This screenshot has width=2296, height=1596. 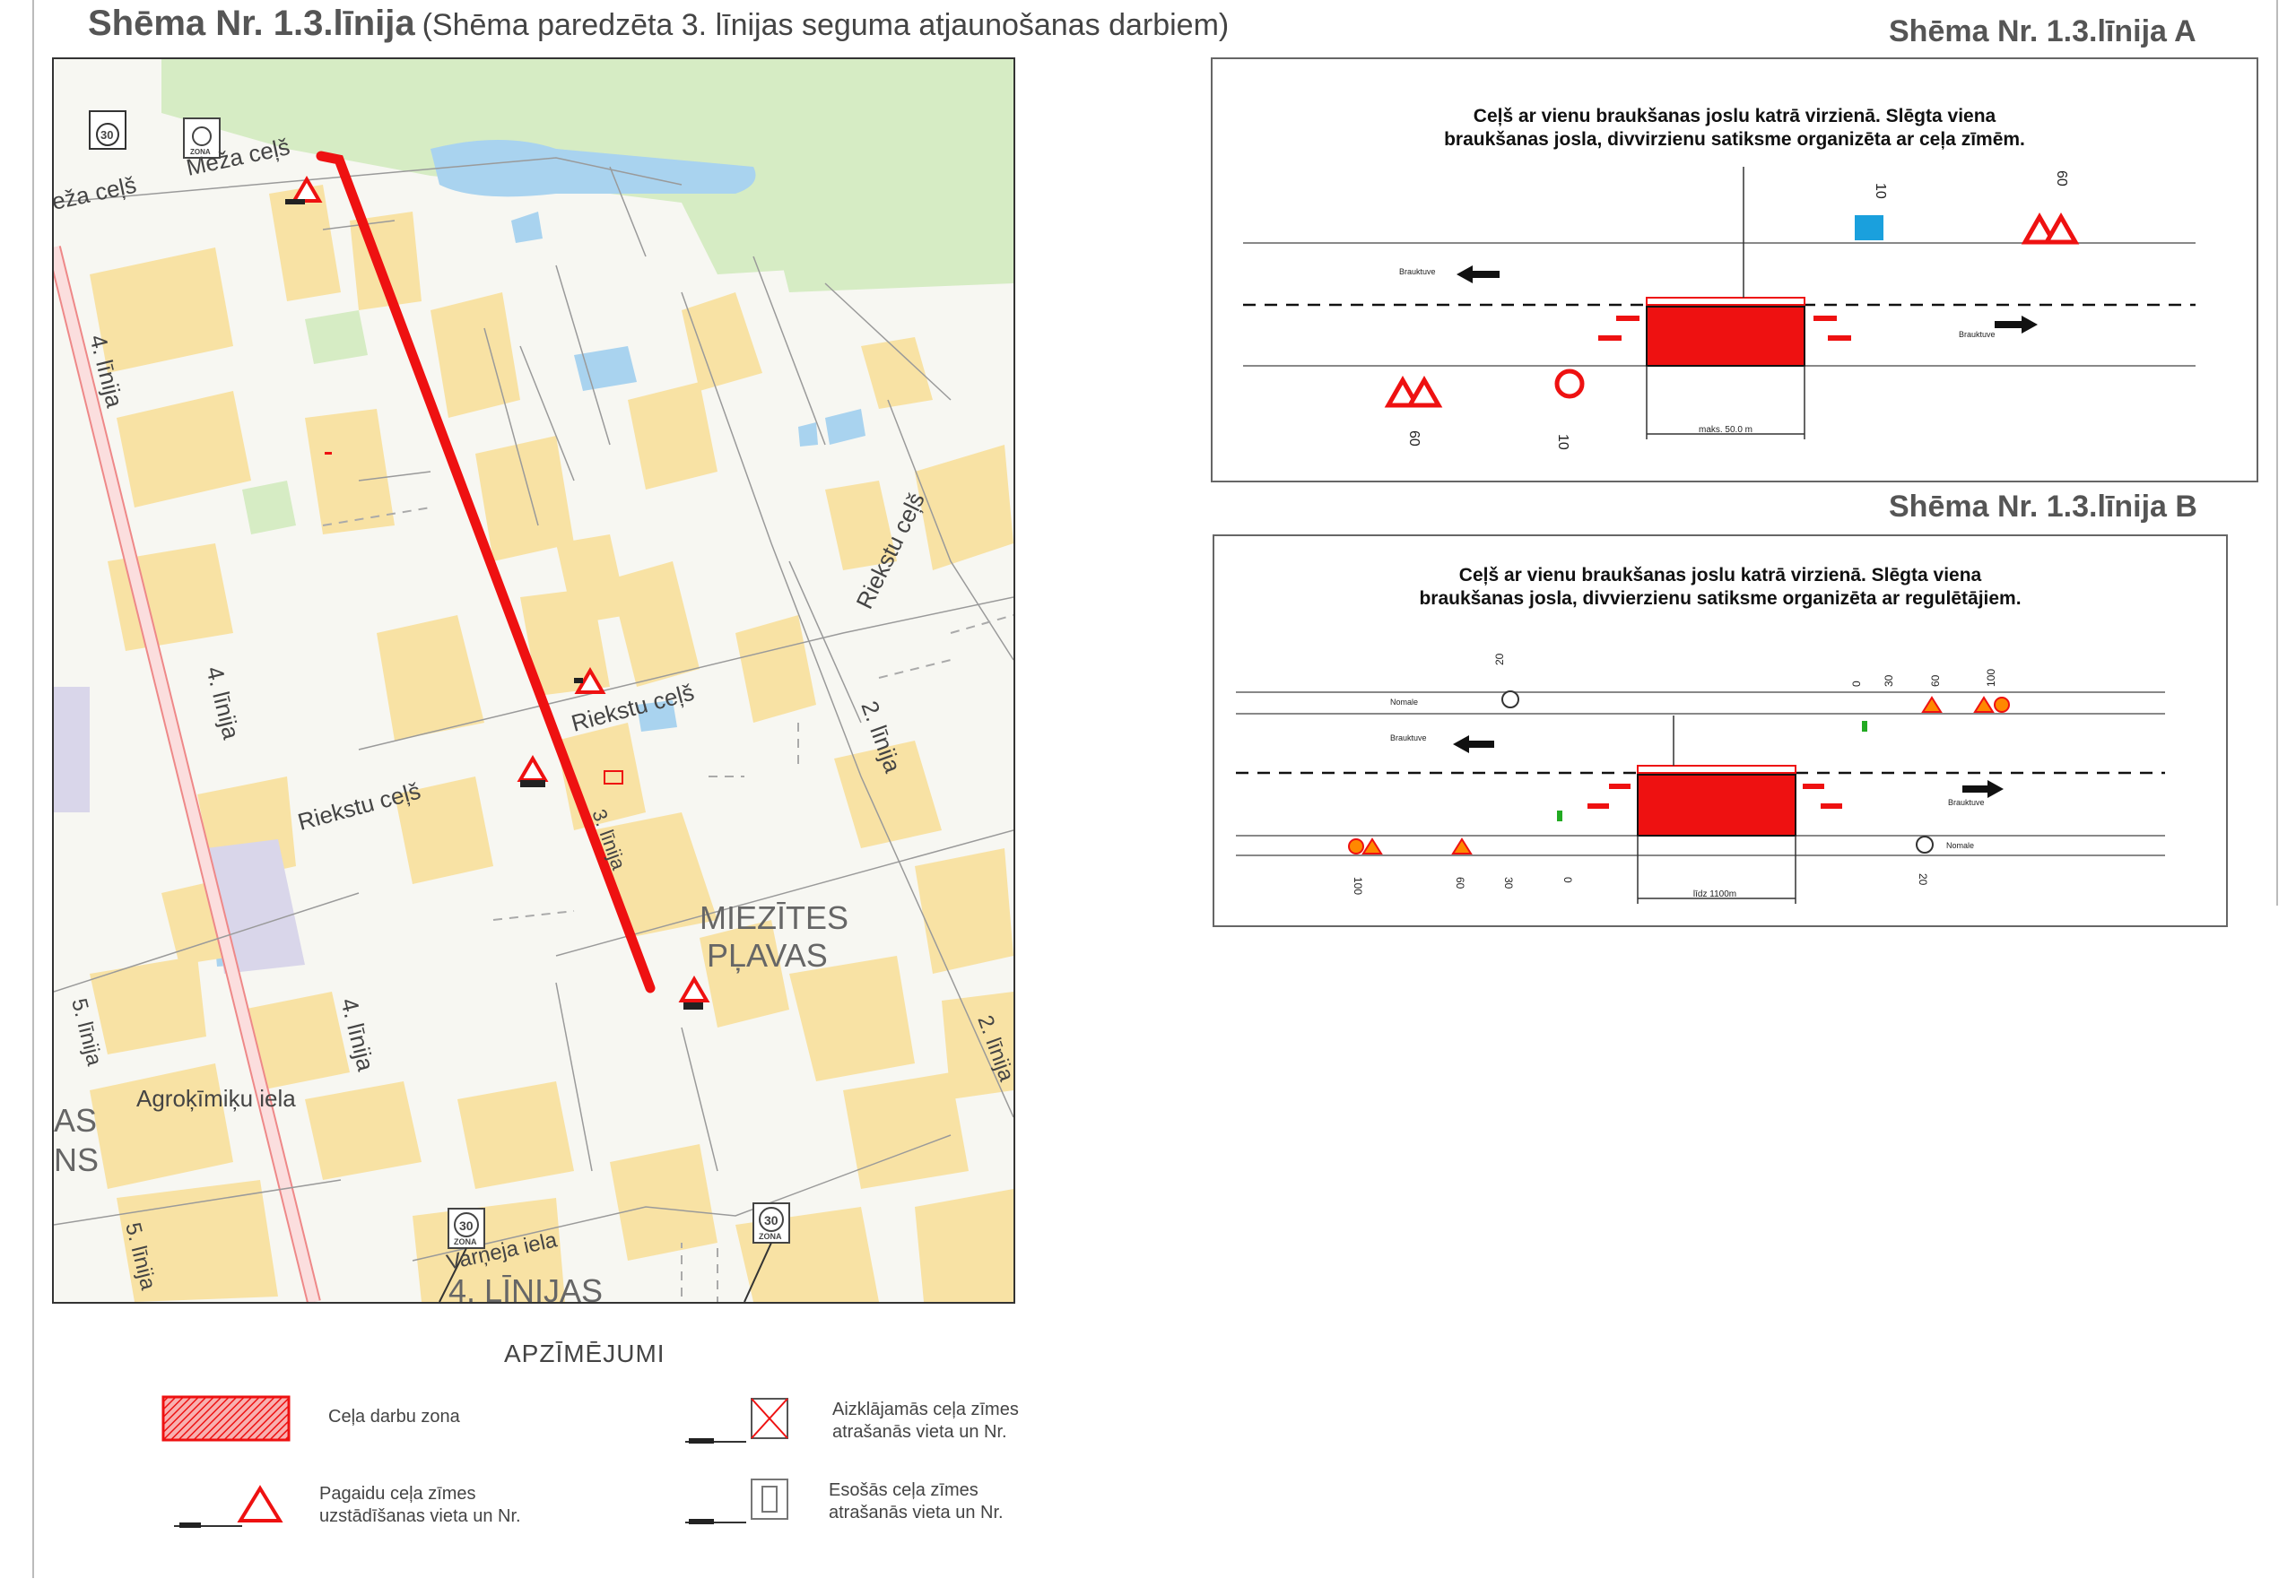 I want to click on scheme-b-dist-bottom-100: 100, so click(x=1358, y=886).